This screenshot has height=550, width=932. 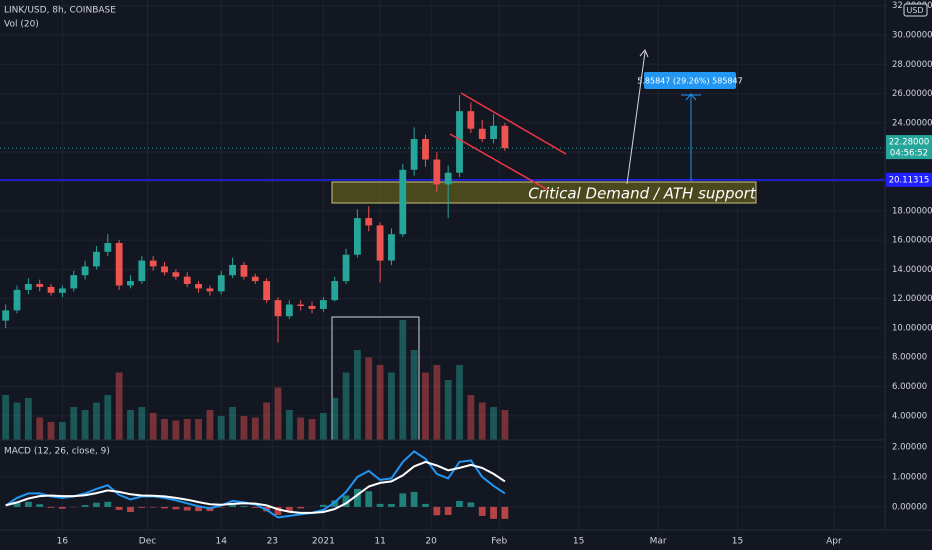 I want to click on countdown: 04:56:52, so click(x=909, y=154).